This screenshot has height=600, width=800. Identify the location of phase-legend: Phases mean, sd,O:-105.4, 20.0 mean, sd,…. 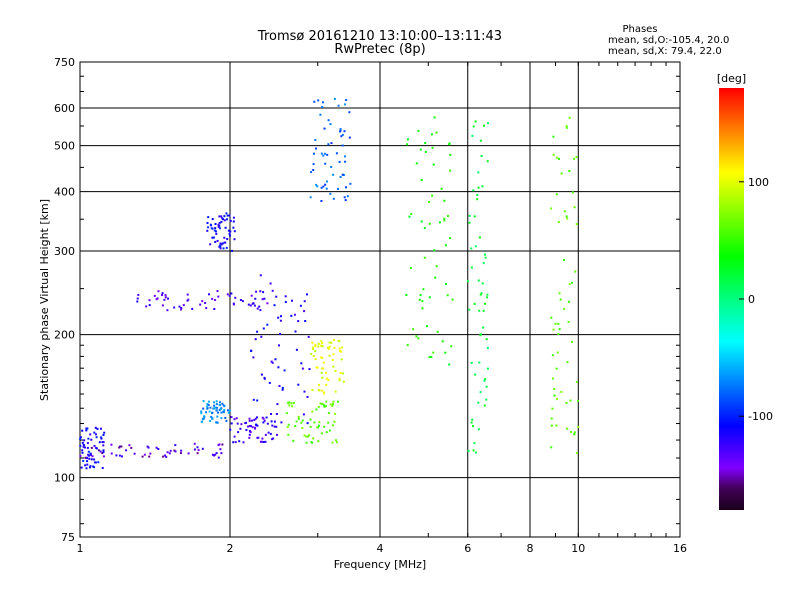
(668, 40).